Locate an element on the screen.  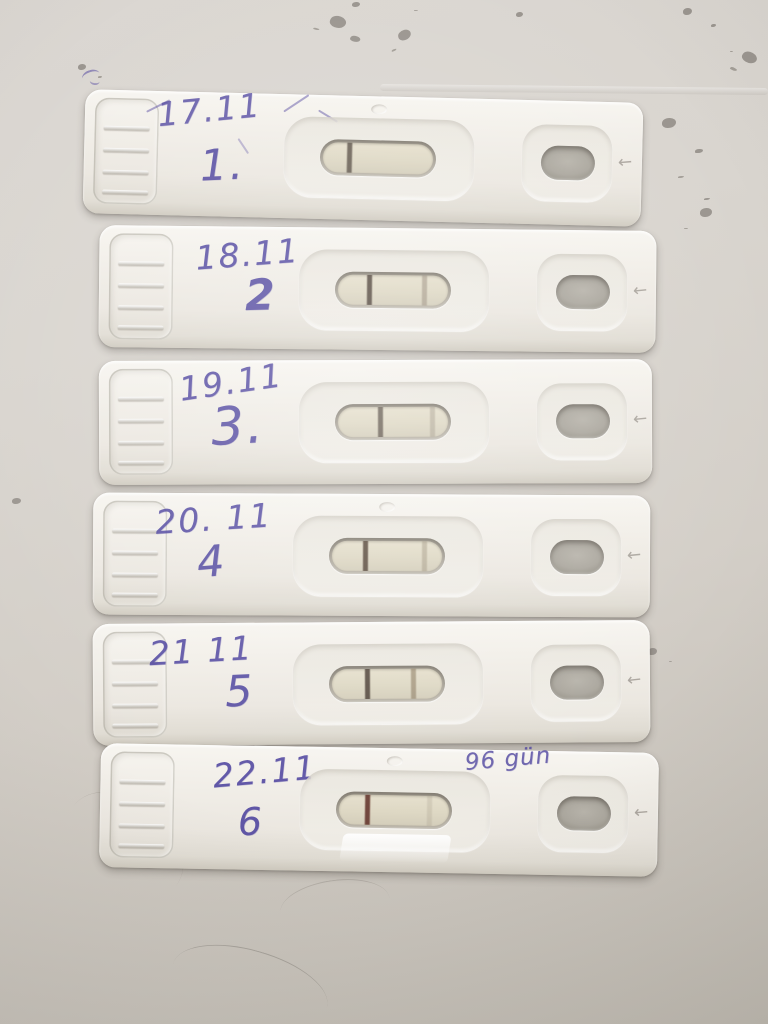
test-cassette-1: 17.11 1. ← is located at coordinates (363, 156).